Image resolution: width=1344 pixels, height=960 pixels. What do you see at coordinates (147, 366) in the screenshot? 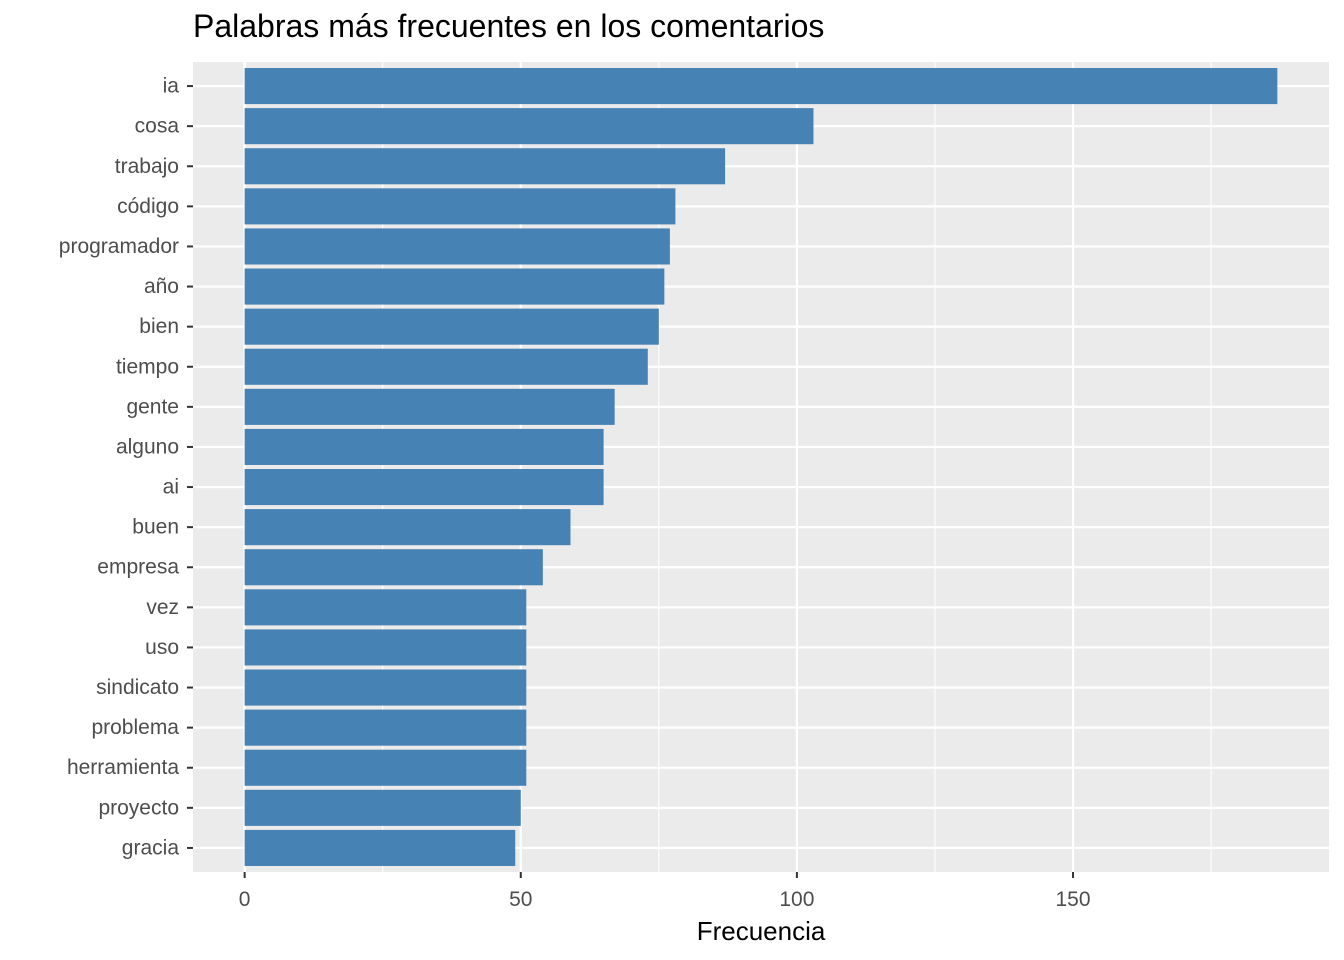
I see `y-tick-label: tiempo` at bounding box center [147, 366].